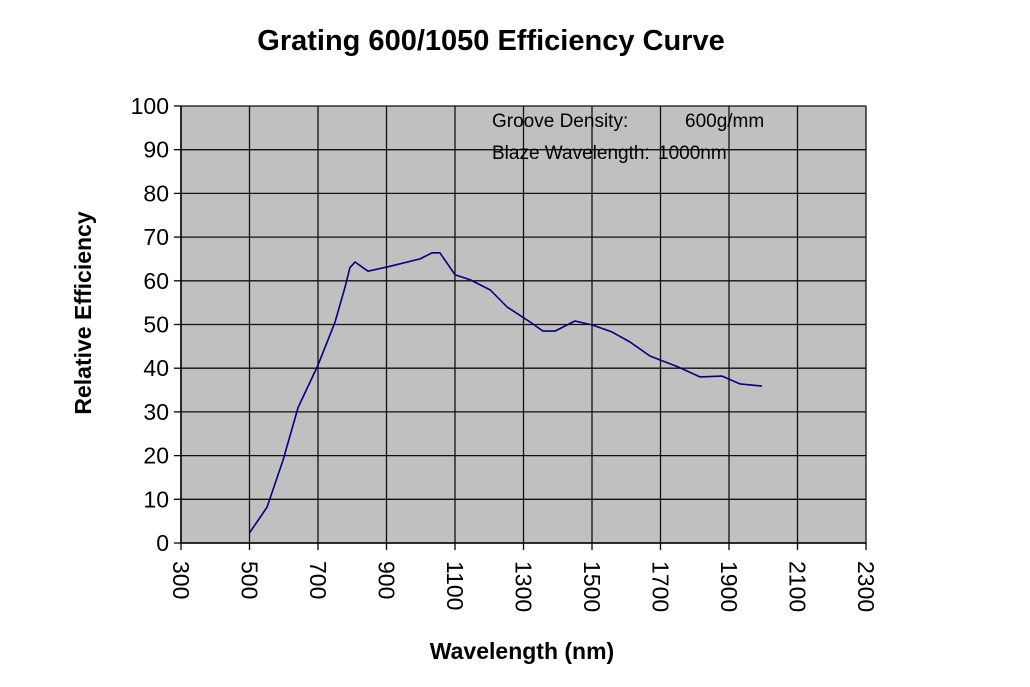 The image size is (1030, 687). Describe the element at coordinates (250, 580) in the screenshot. I see `x-tick-label: 500` at that location.